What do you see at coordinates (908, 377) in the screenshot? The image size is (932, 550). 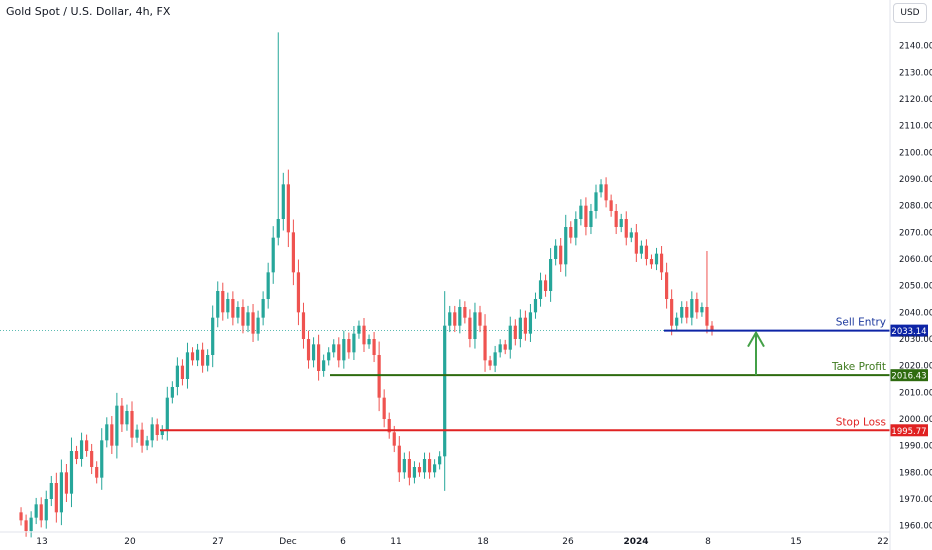 I see `level-price-label: 2016.43` at bounding box center [908, 377].